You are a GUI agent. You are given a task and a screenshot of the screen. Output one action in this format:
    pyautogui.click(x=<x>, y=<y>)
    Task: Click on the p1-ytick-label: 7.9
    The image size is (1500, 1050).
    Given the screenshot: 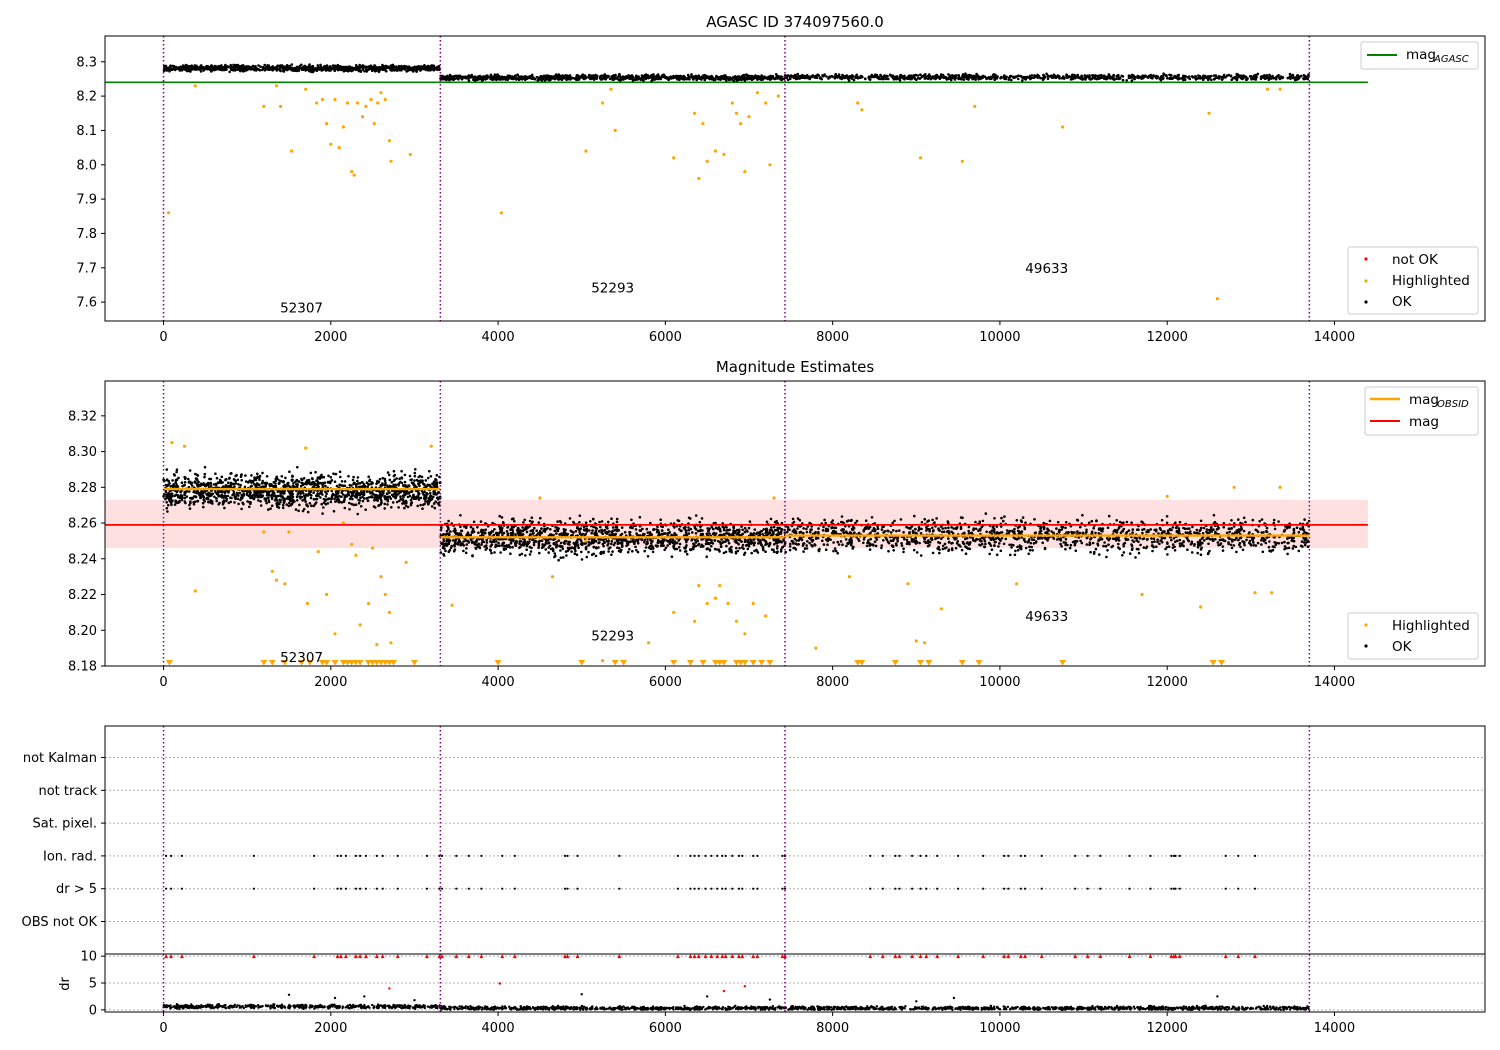 What is the action you would take?
    pyautogui.click(x=86, y=200)
    